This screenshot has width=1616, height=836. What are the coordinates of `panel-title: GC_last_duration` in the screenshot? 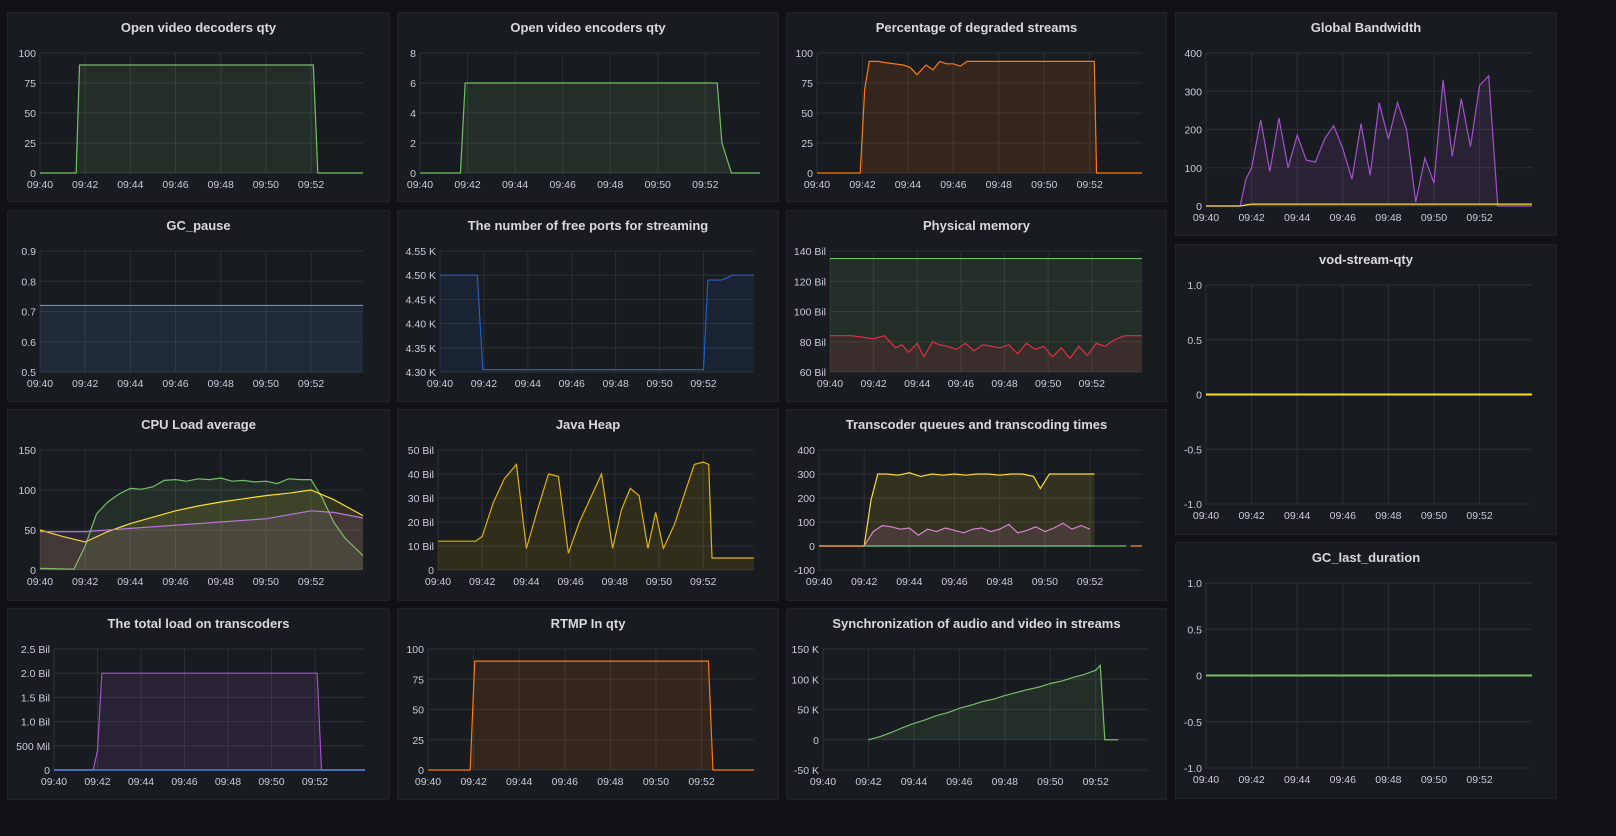 It's located at (1366, 557).